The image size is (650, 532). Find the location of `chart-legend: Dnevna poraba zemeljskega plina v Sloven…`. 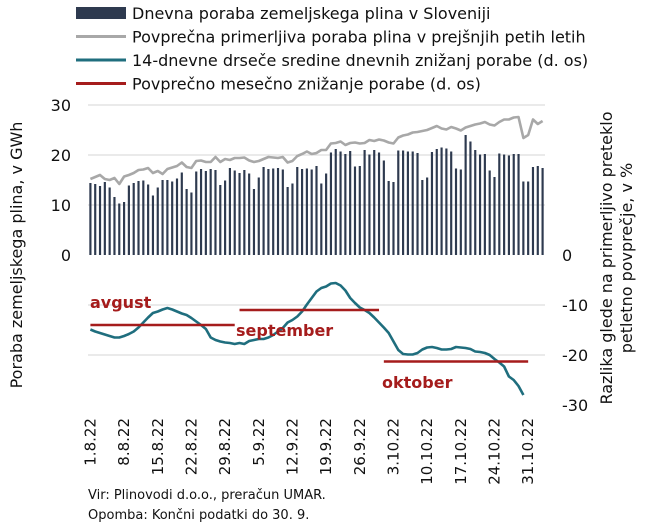

chart-legend: Dnevna poraba zemeljskega plina v Sloven… is located at coordinates (332, 49).